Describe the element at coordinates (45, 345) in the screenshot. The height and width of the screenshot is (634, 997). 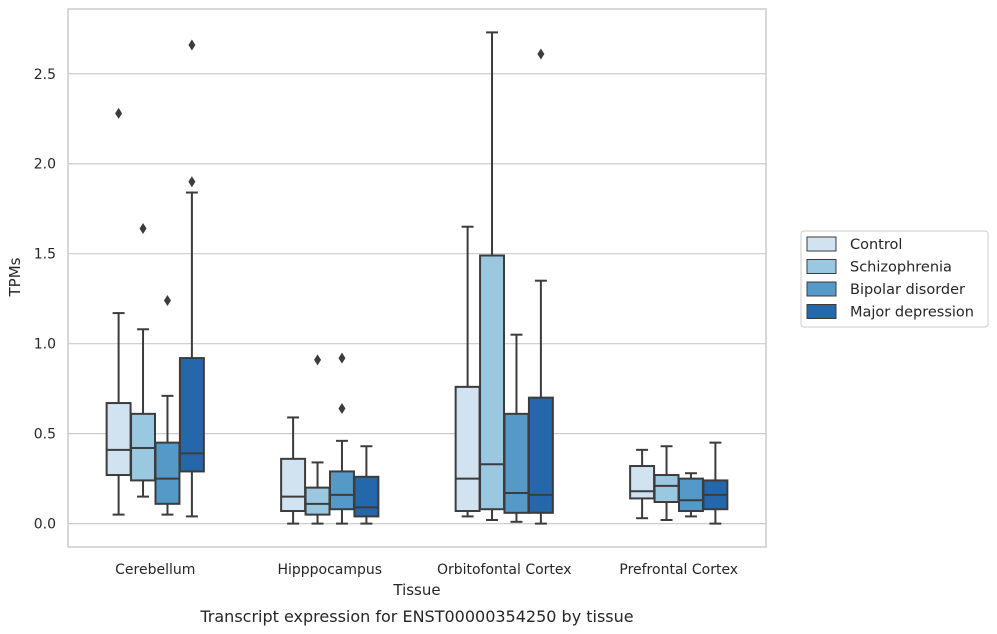
I see `y-tick-label: 1.0` at that location.